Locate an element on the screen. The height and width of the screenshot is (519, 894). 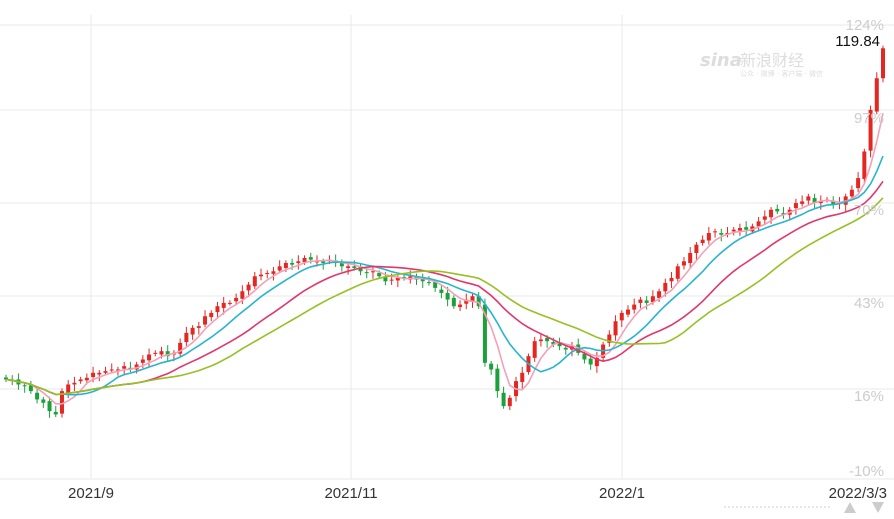
y-axis-label: -10% is located at coordinates (866, 471).